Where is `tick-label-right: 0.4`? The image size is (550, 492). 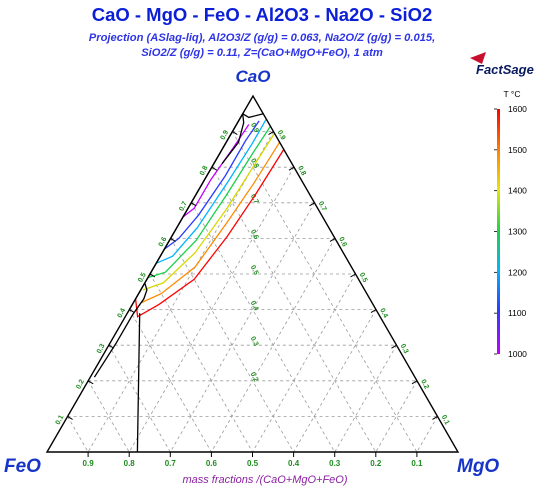 tick-label-right: 0.4 is located at coordinates (383, 313).